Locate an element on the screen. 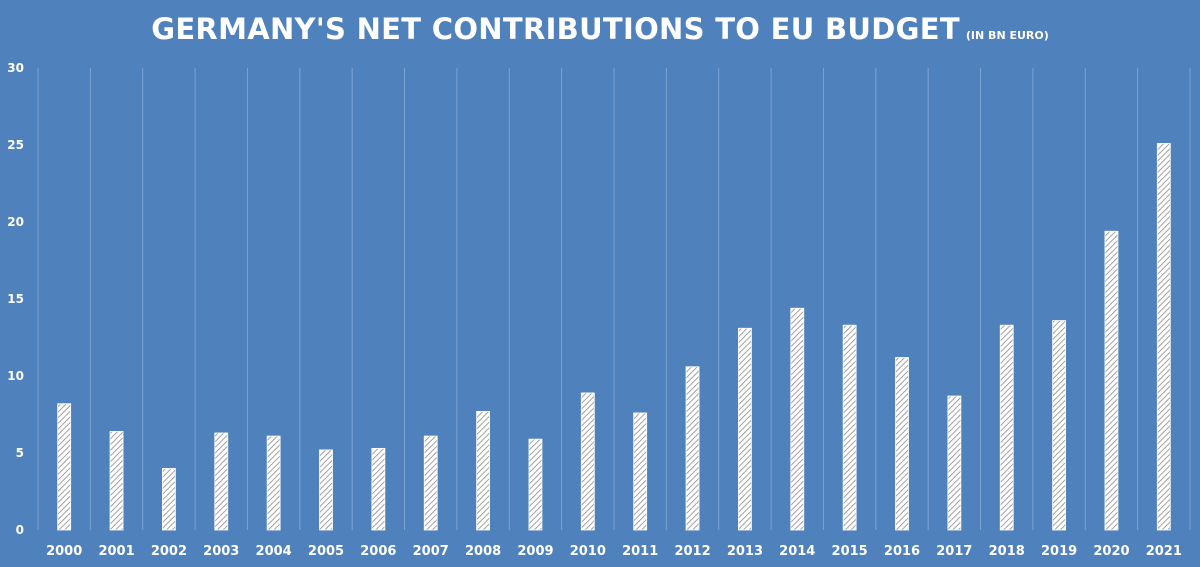 This screenshot has height=567, width=1200. x-tick-label: 2006 is located at coordinates (378, 551).